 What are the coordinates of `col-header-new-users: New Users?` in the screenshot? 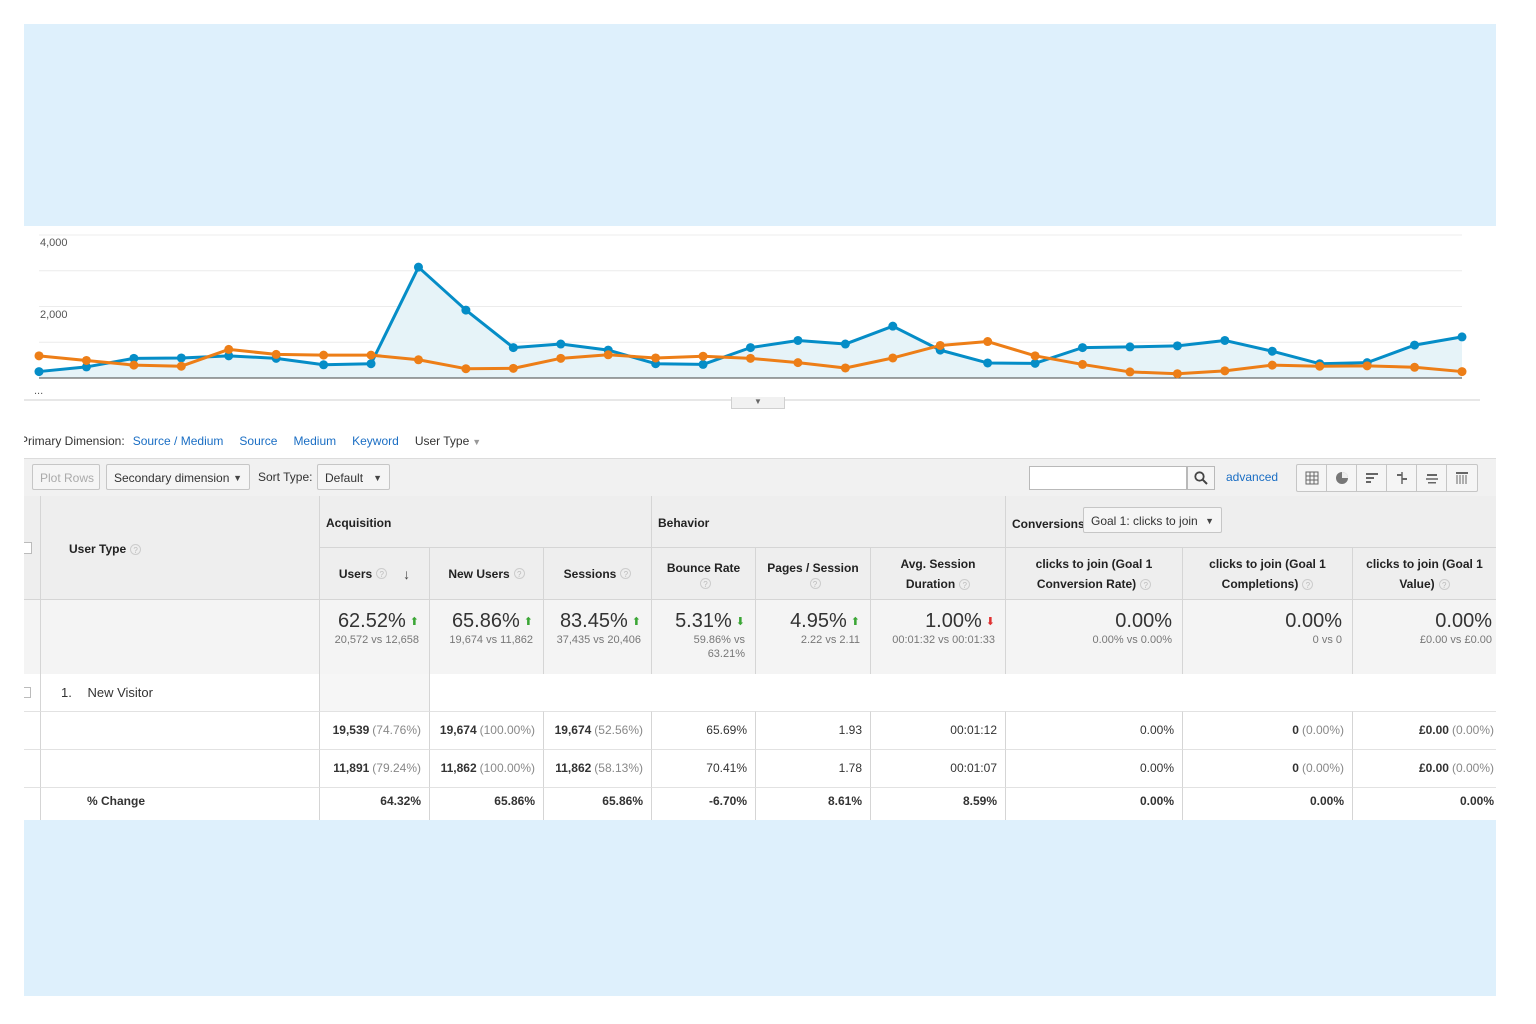 It's located at (486, 574).